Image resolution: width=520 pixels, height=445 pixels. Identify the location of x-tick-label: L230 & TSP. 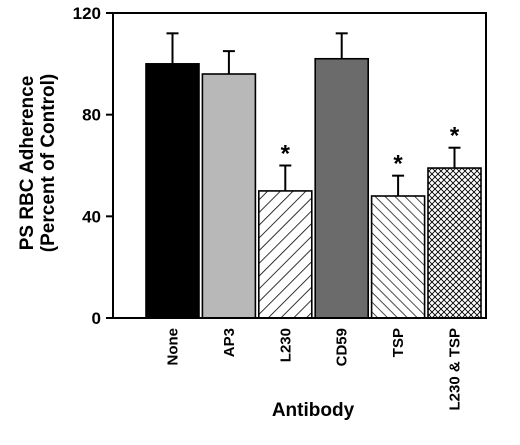
(455, 369).